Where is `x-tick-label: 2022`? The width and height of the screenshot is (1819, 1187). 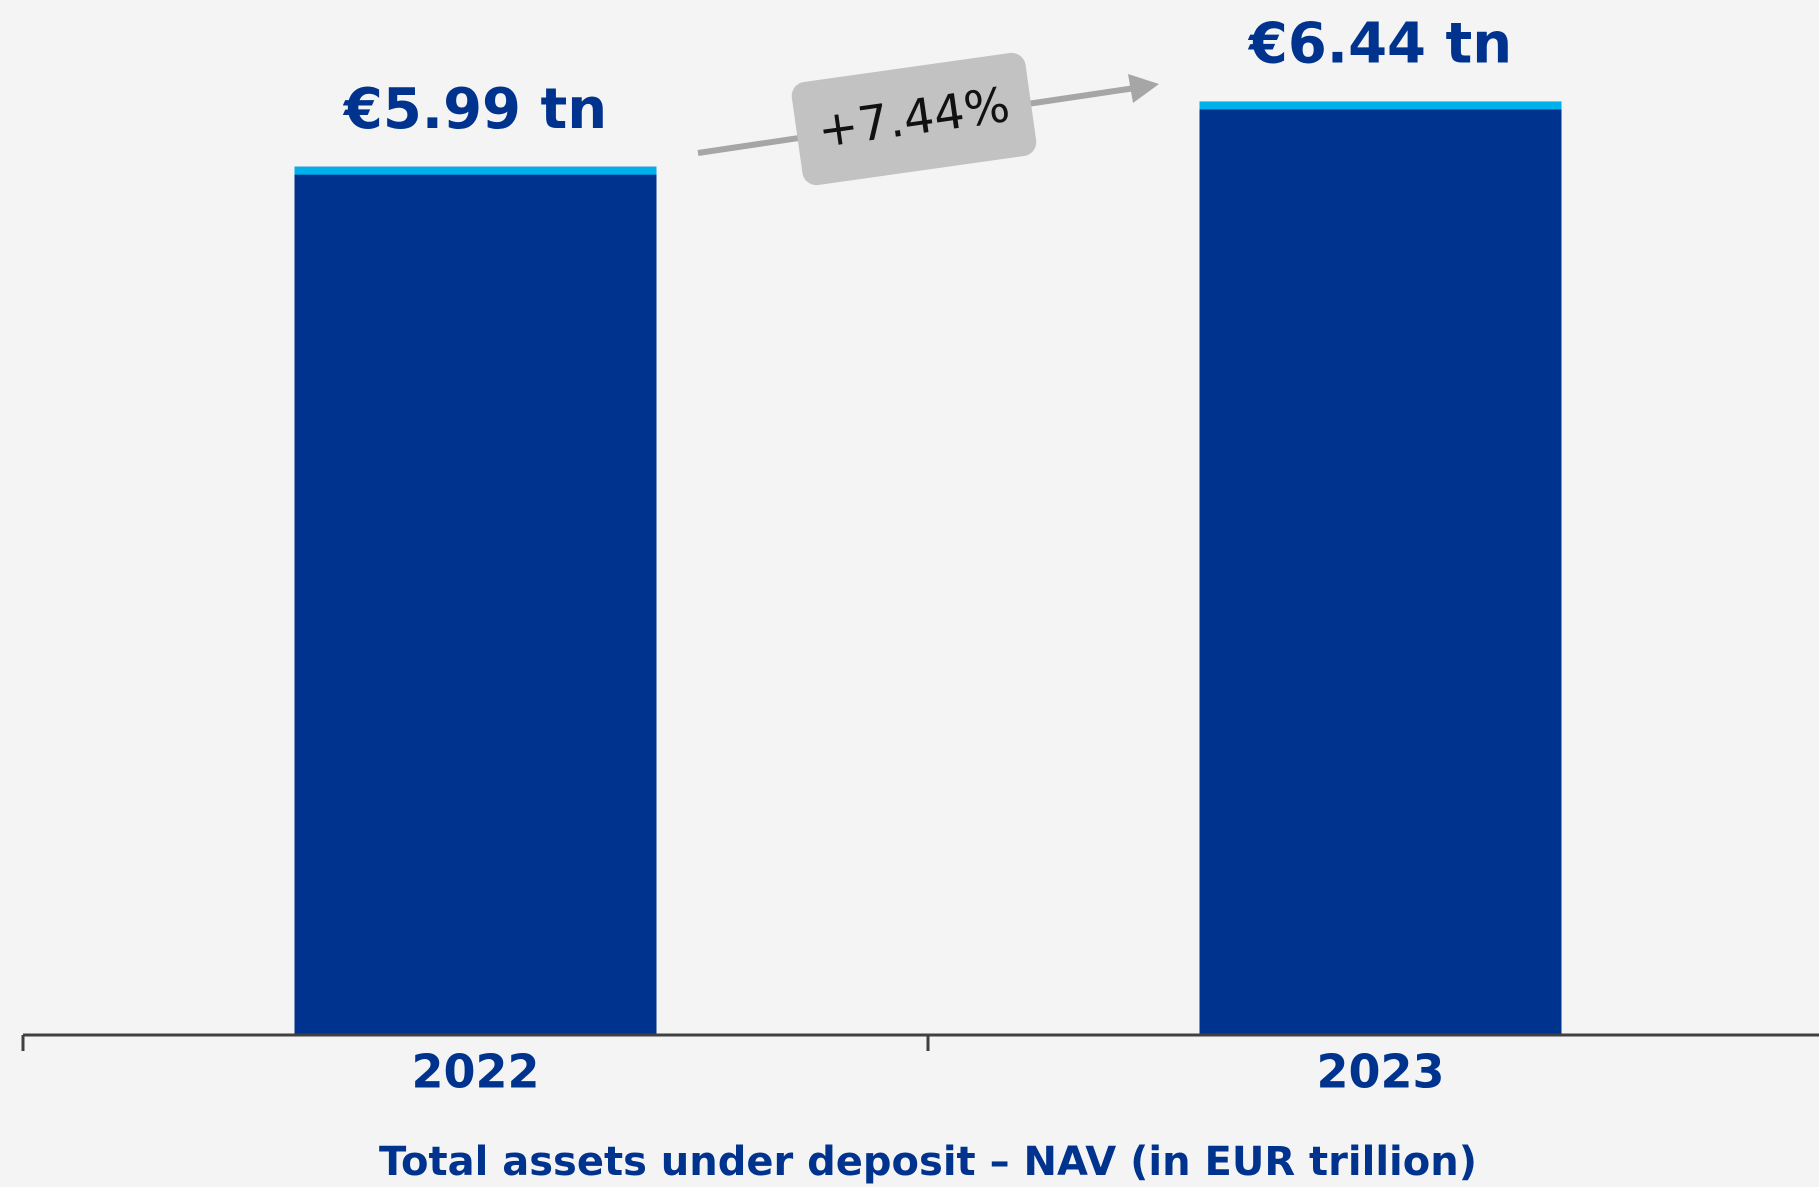
x-tick-label: 2022 is located at coordinates (475, 1072).